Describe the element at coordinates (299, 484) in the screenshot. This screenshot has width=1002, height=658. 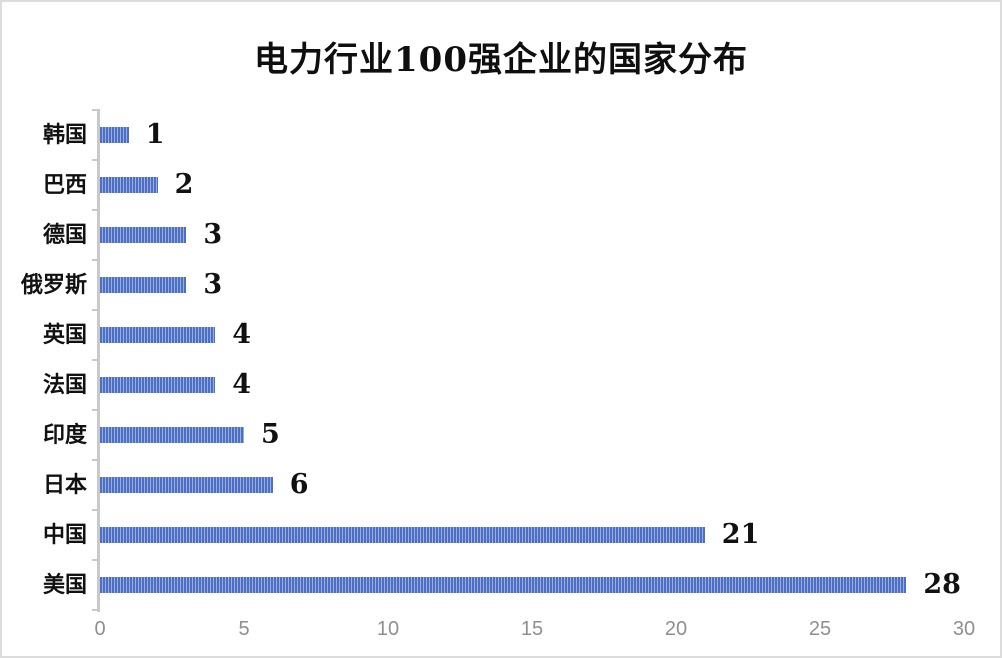
I see `bar-value-label: 6` at that location.